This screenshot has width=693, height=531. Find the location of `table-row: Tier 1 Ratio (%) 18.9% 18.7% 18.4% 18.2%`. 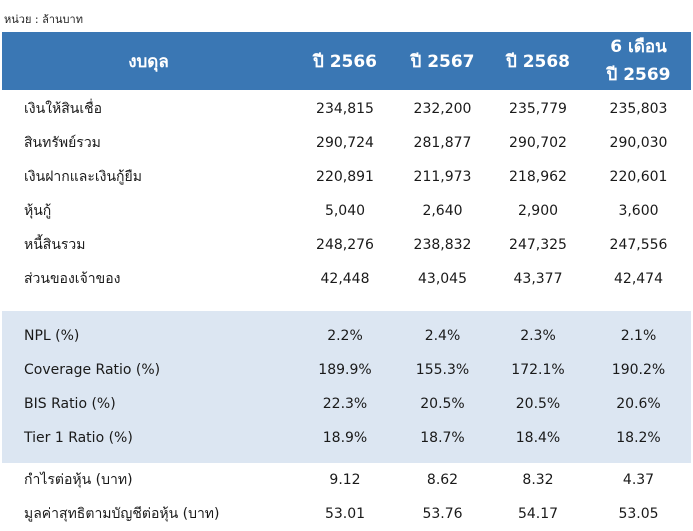

table-row: Tier 1 Ratio (%) 18.9% 18.7% 18.4% 18.2% is located at coordinates (346, 438).